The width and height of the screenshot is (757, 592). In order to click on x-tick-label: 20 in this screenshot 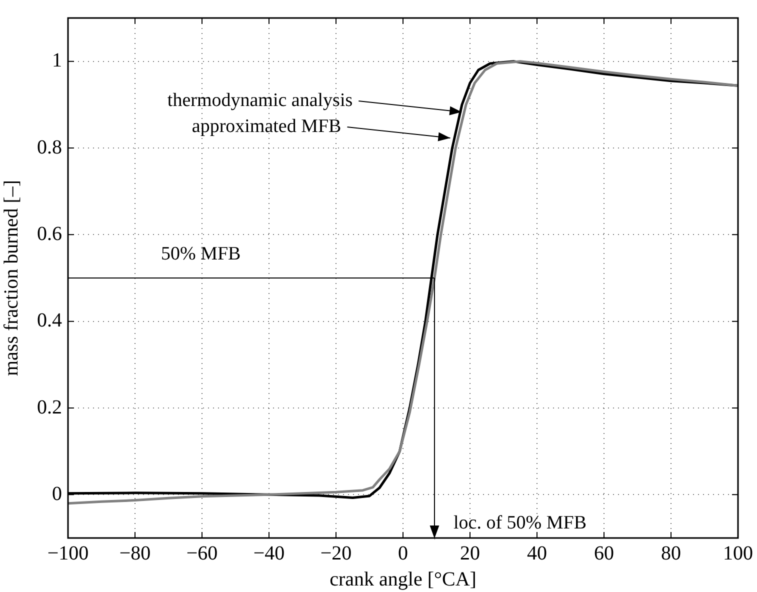, I will do `click(470, 553)`.